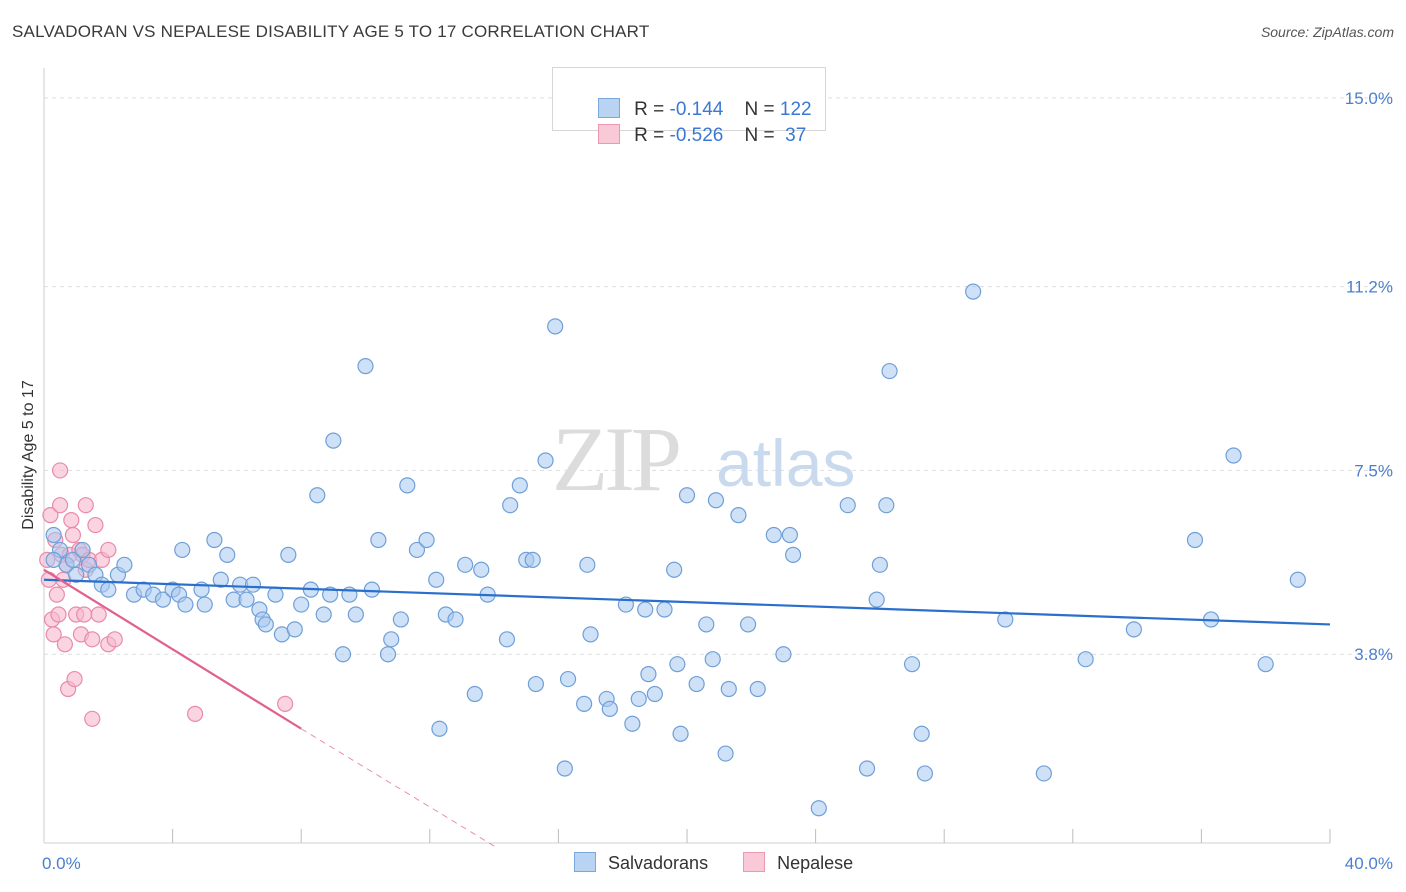  I want to click on nepalese-trend-extension, so click(399, 788).